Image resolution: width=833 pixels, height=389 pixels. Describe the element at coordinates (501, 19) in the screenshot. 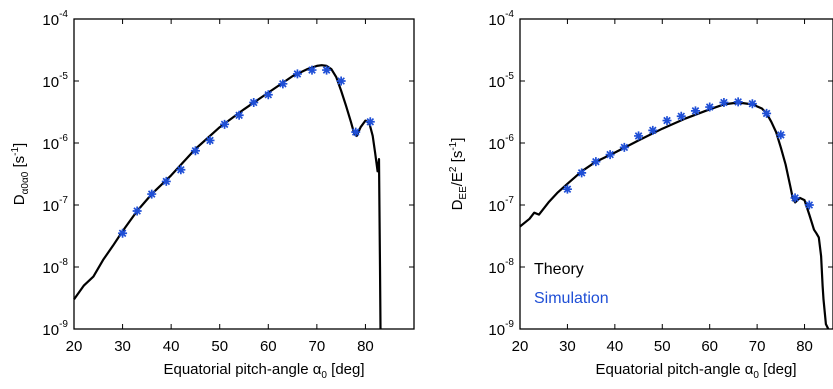

I see `right-y-tick-label: 10⁻⁴` at that location.